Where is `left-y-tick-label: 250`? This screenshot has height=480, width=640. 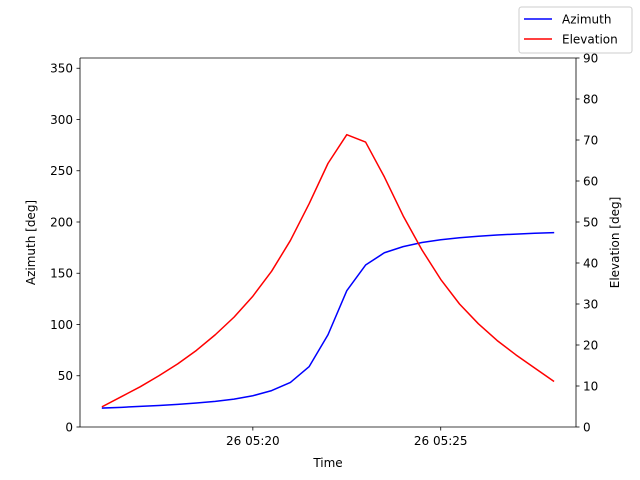 left-y-tick-label: 250 is located at coordinates (61, 171).